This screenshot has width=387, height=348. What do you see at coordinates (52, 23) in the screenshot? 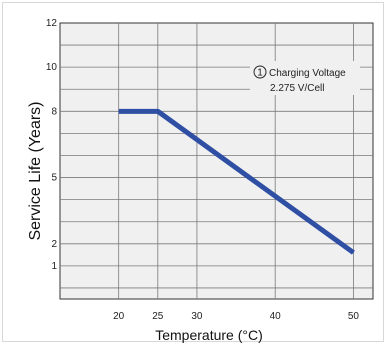
I see `y-tick-label: 12` at bounding box center [52, 23].